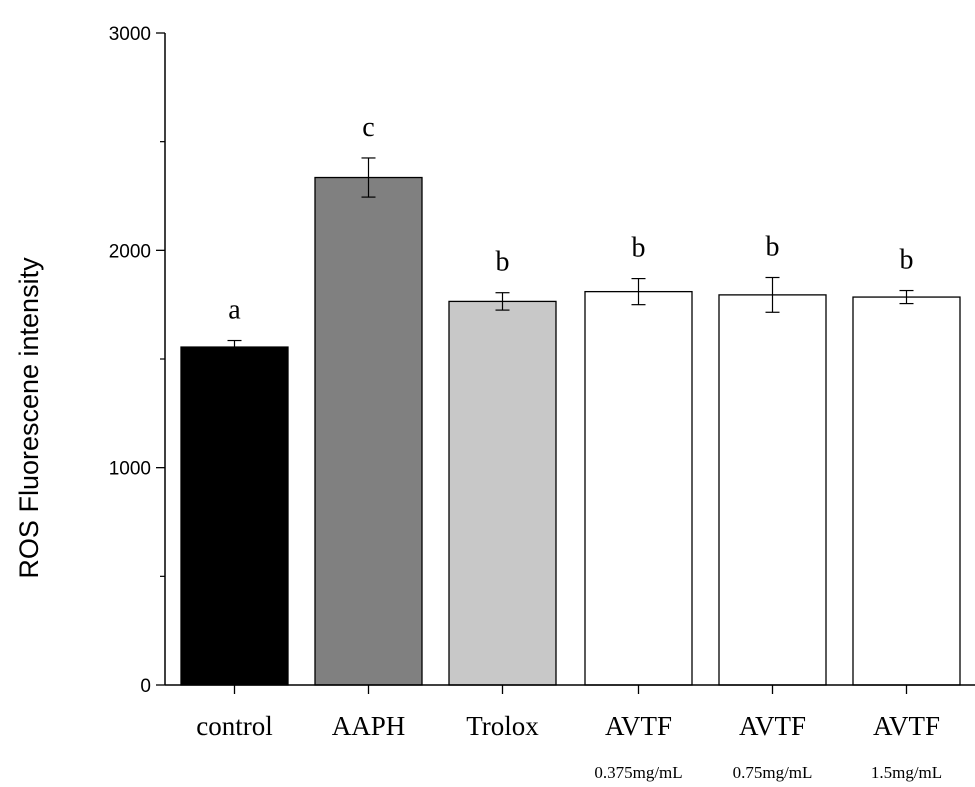 The image size is (975, 787). Describe the element at coordinates (773, 247) in the screenshot. I see `significance-label-5: b` at that location.